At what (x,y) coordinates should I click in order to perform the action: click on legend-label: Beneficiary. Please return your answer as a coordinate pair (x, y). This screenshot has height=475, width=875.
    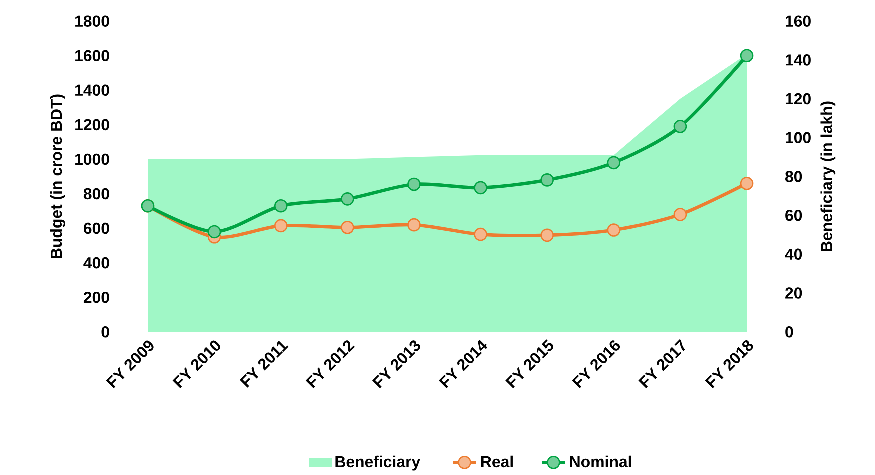
    Looking at the image, I should click on (378, 463).